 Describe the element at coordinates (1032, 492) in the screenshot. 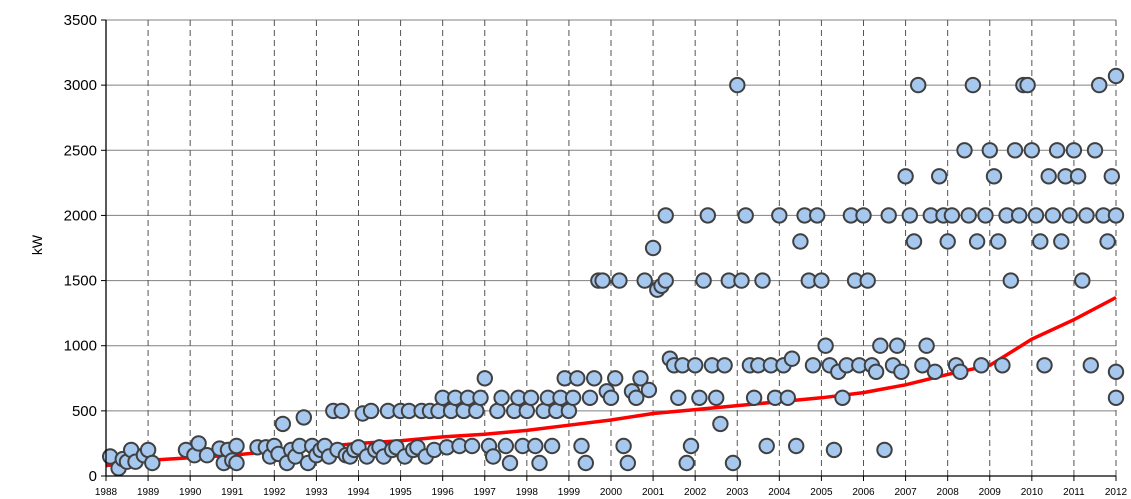

I see `x-tick-label: 2010` at that location.